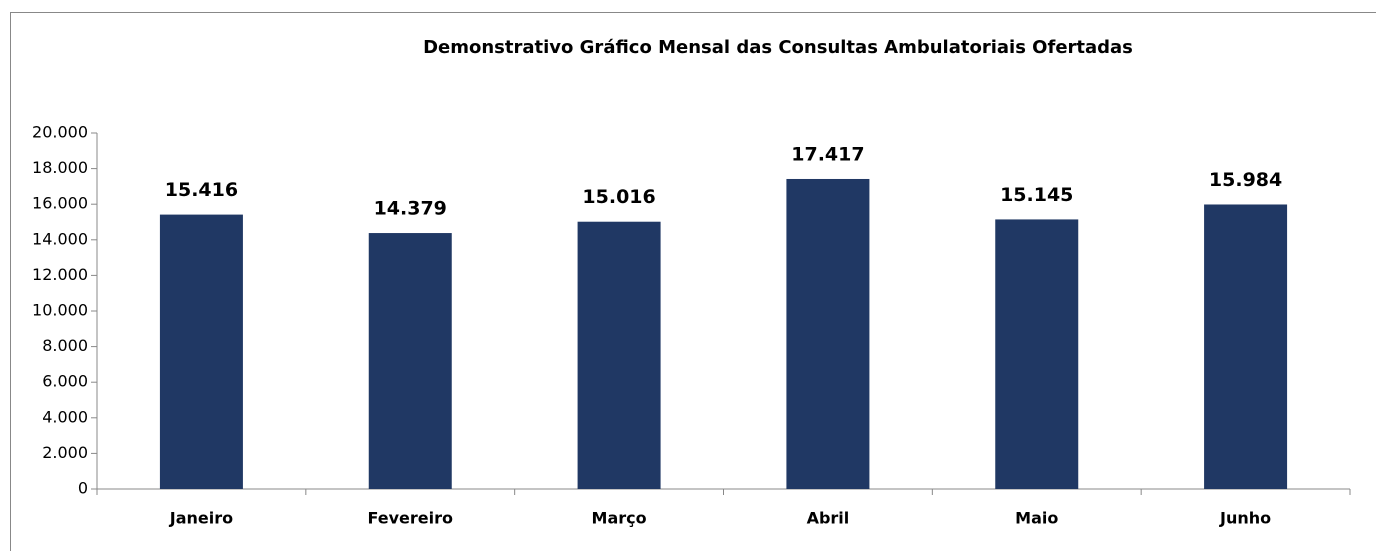  What do you see at coordinates (60, 274) in the screenshot?
I see `y-tick-label: 12.000` at bounding box center [60, 274].